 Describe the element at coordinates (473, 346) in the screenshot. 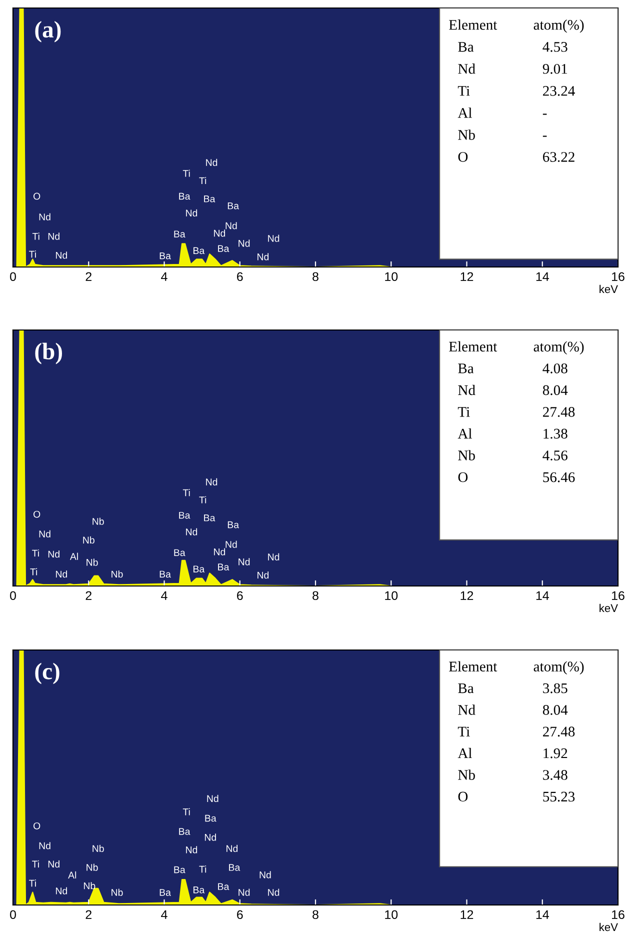

I see `annotation: Element` at that location.